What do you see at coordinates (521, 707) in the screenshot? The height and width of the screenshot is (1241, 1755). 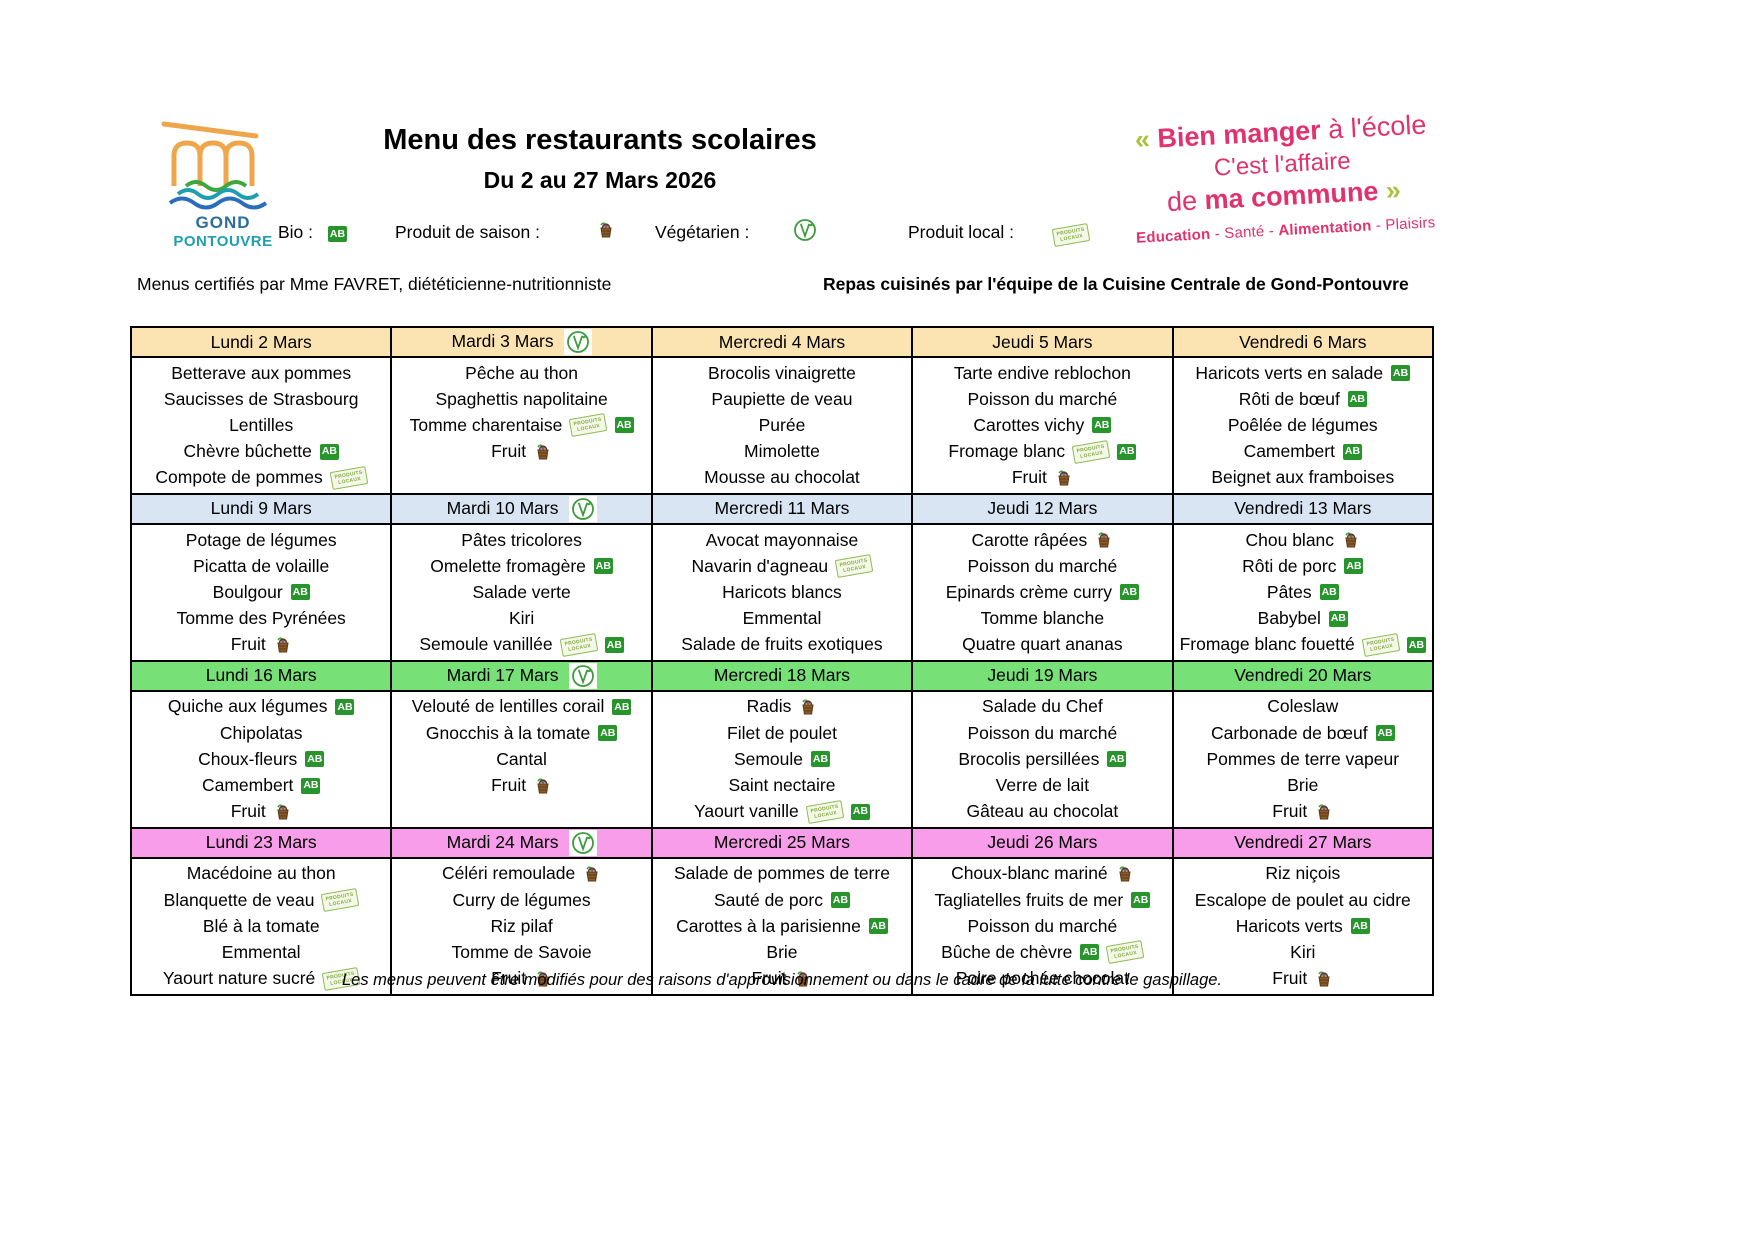 I see `menu-item: Velouté de lentilles corail AB` at bounding box center [521, 707].